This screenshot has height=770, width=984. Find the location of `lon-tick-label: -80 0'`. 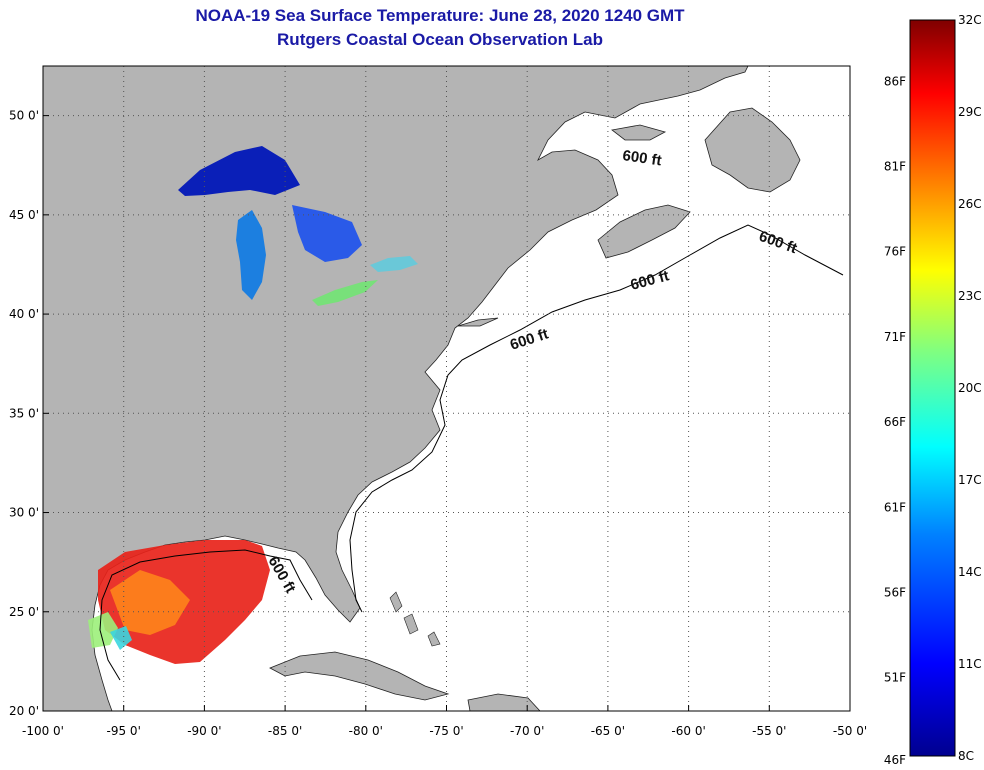

lon-tick-label: -80 0' is located at coordinates (366, 731).